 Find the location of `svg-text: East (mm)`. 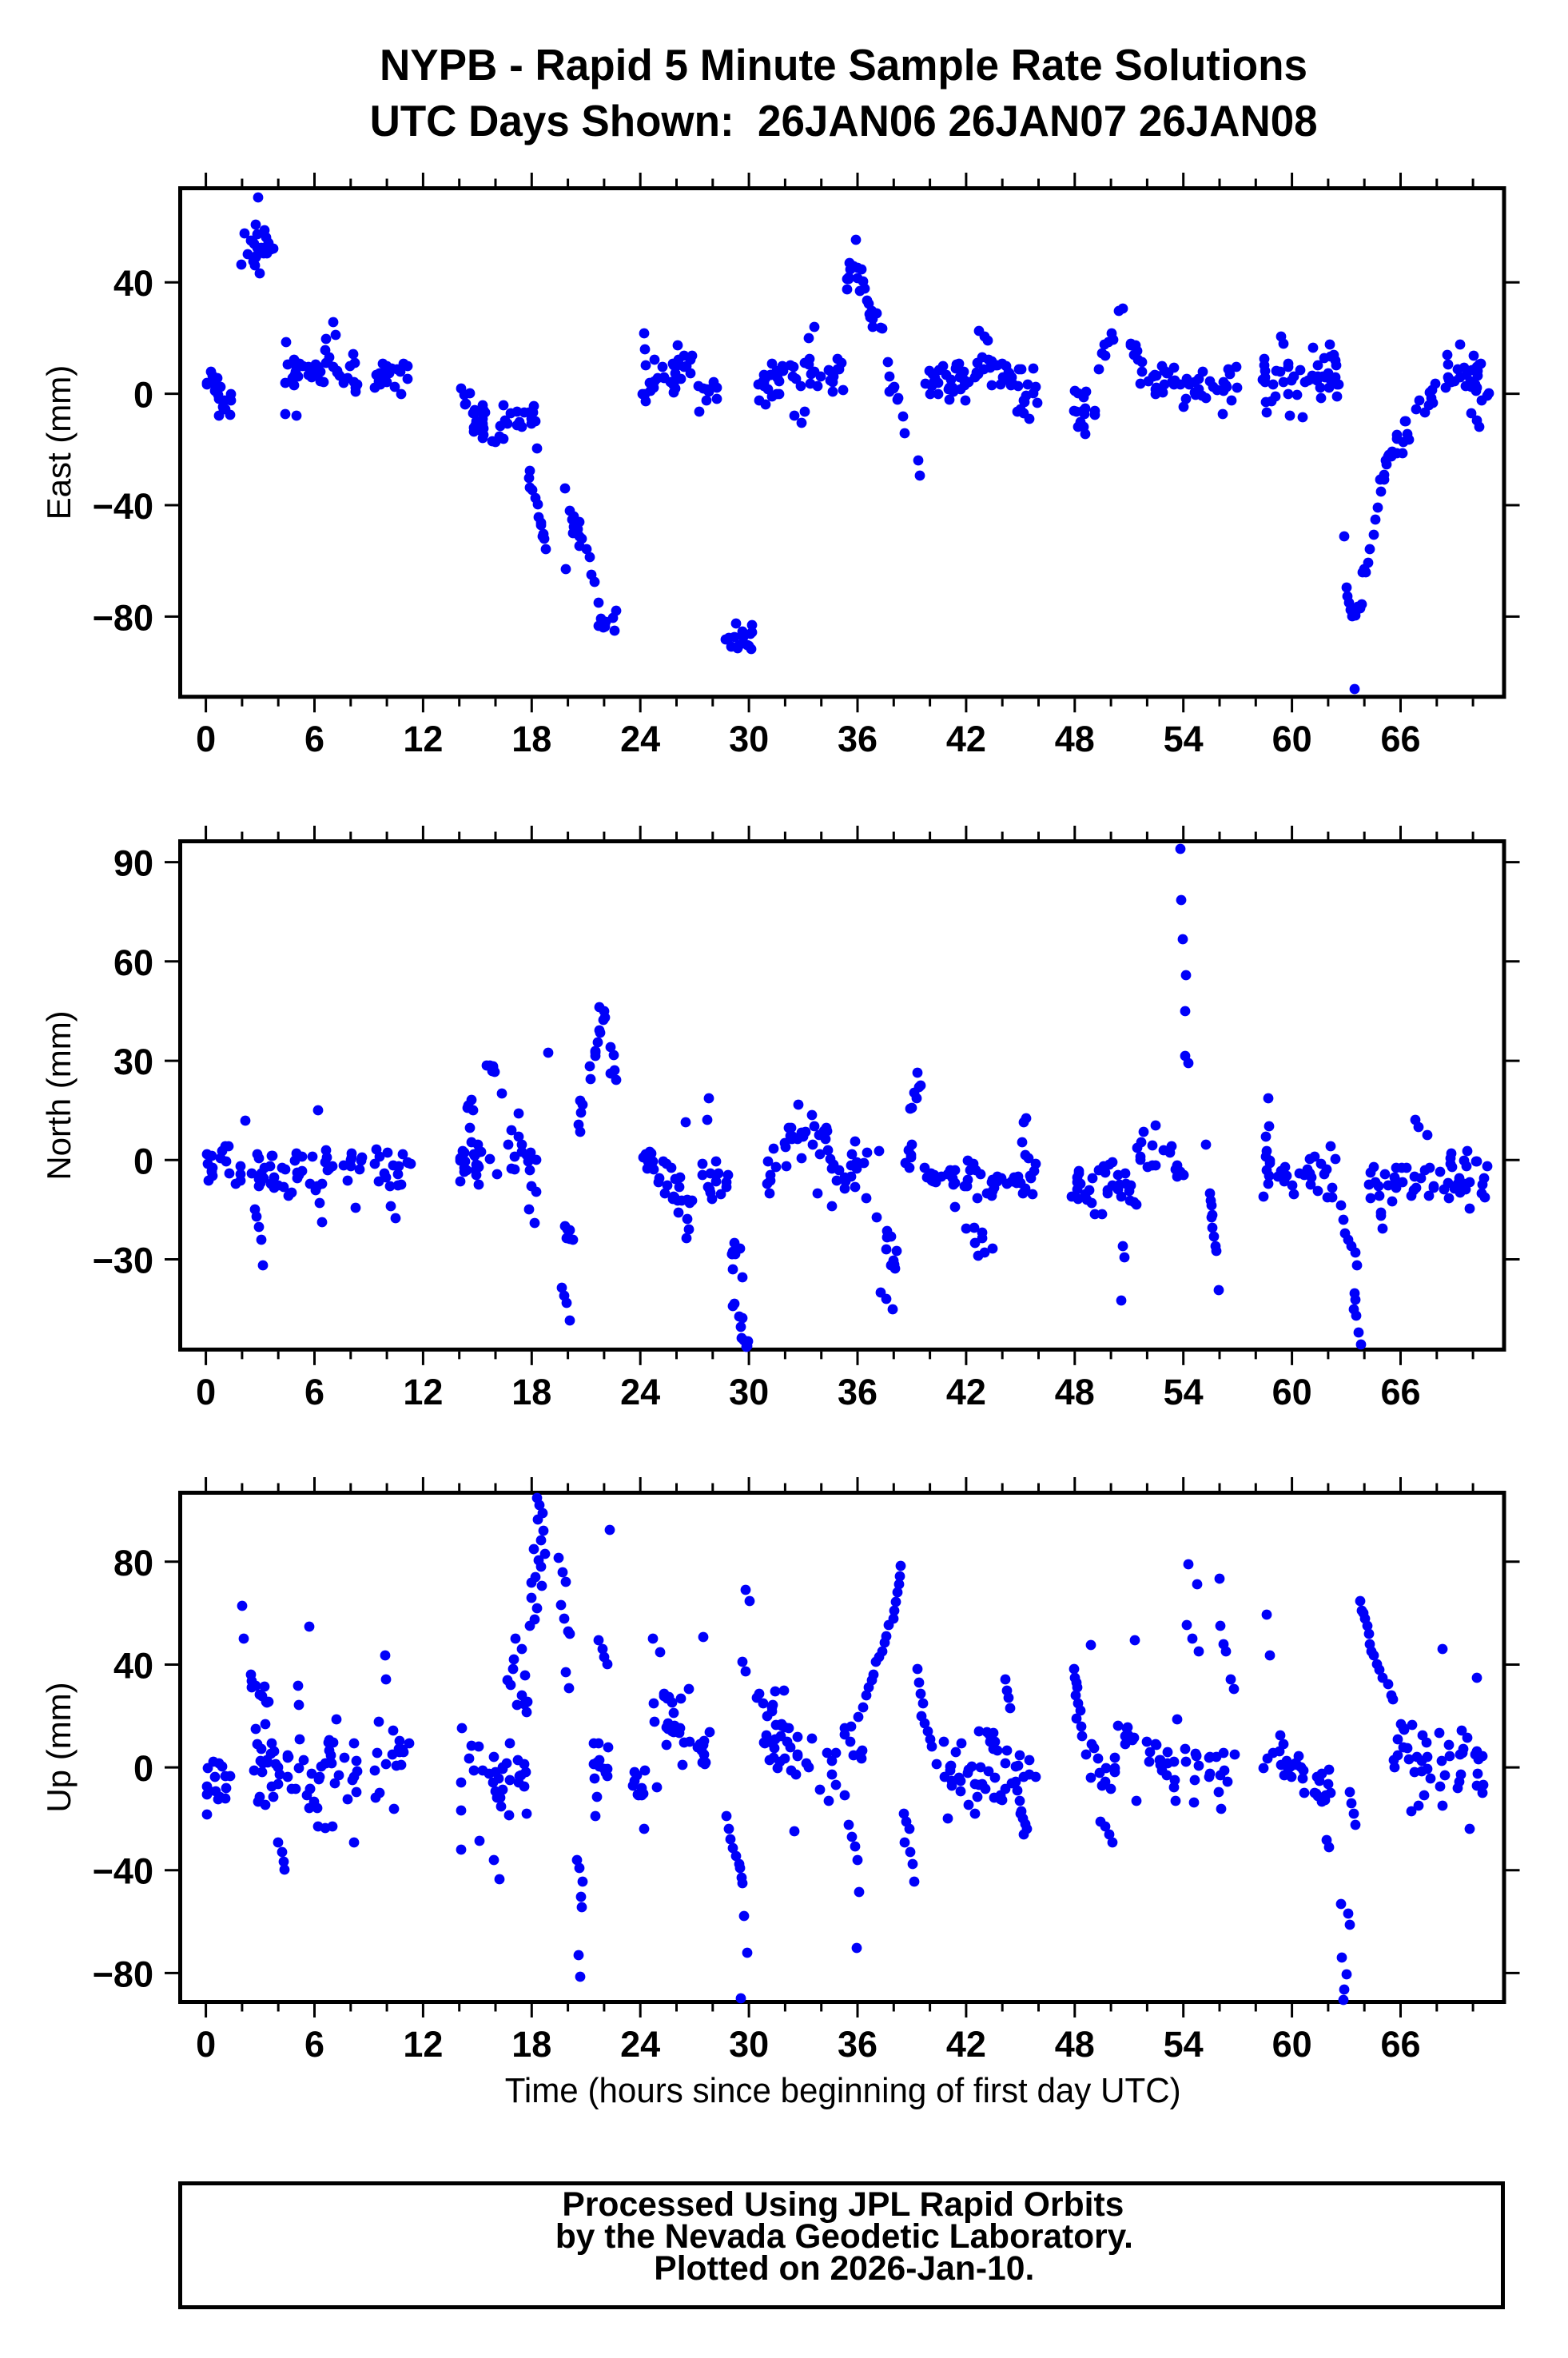

svg-text: East (mm) is located at coordinates (59, 443).